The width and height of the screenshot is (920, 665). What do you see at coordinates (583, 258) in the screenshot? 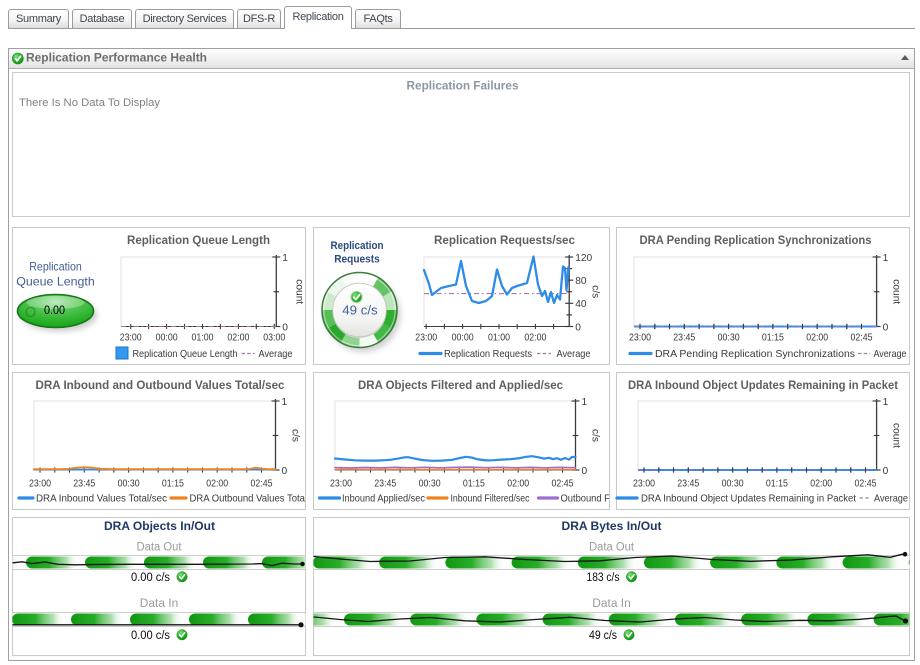
I see `svg-text: 120` at bounding box center [583, 258].